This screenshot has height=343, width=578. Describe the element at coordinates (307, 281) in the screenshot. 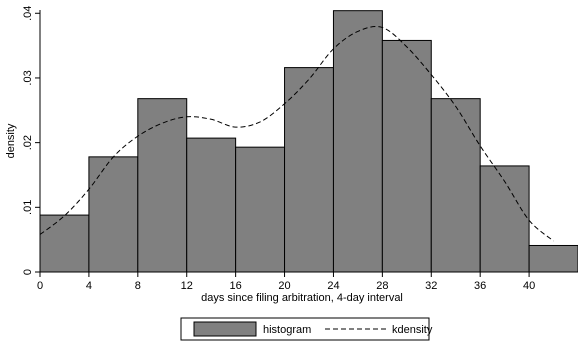

I see `x-axis: 0 4 8 12 16 20 24 28 32 36 40` at that location.